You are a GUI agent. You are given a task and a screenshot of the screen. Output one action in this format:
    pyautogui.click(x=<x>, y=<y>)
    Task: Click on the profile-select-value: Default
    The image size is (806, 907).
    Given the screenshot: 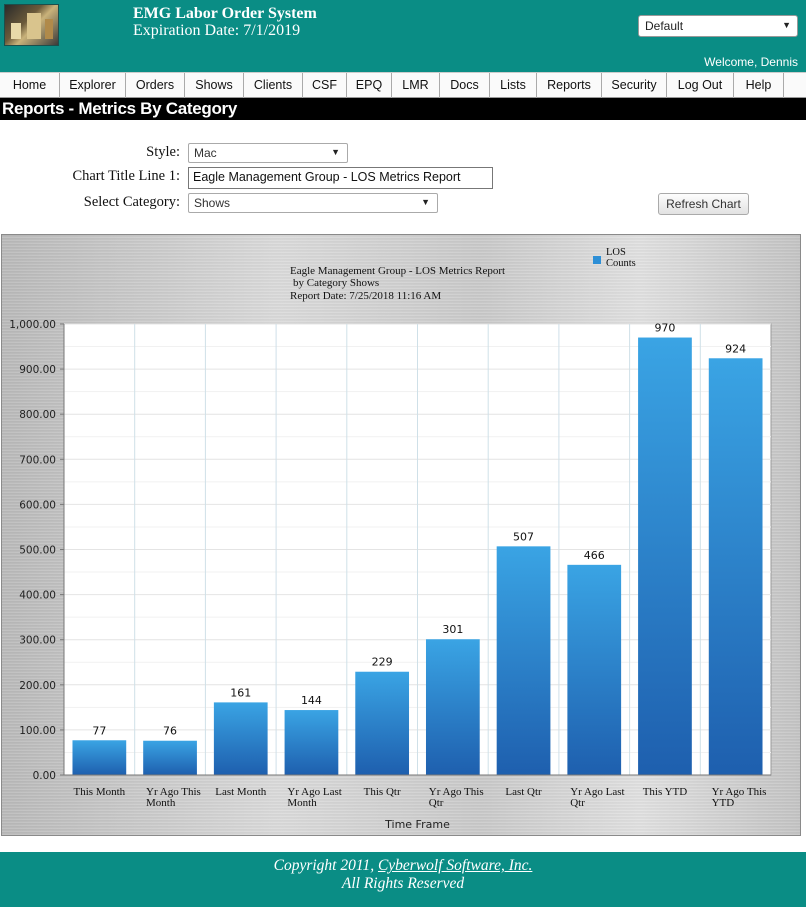 What is the action you would take?
    pyautogui.click(x=664, y=26)
    